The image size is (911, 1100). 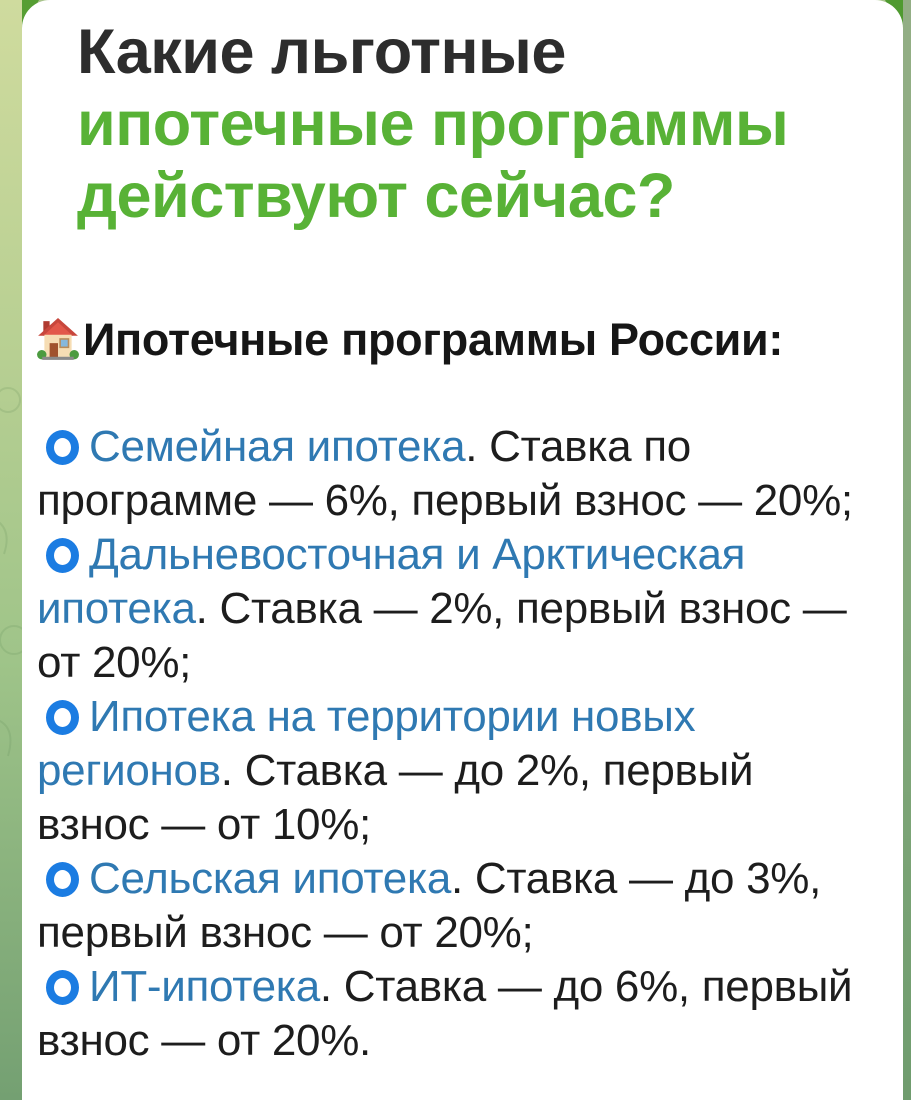 What do you see at coordinates (366, 743) in the screenshot?
I see `item-link: Ипотека на территории новых регионов` at bounding box center [366, 743].